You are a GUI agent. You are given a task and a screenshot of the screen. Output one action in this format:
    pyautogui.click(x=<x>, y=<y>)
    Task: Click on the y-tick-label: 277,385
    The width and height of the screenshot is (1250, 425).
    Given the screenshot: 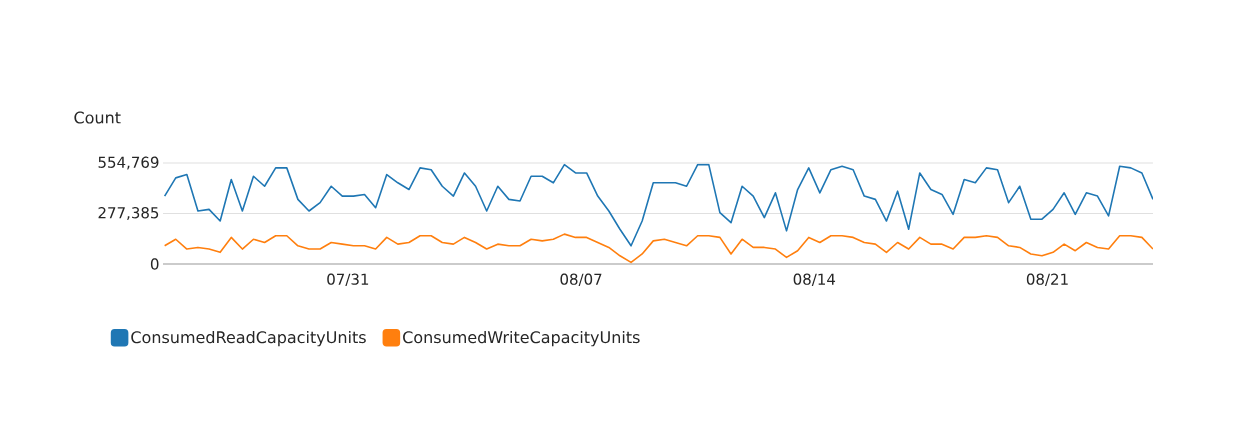 What is the action you would take?
    pyautogui.click(x=128, y=213)
    